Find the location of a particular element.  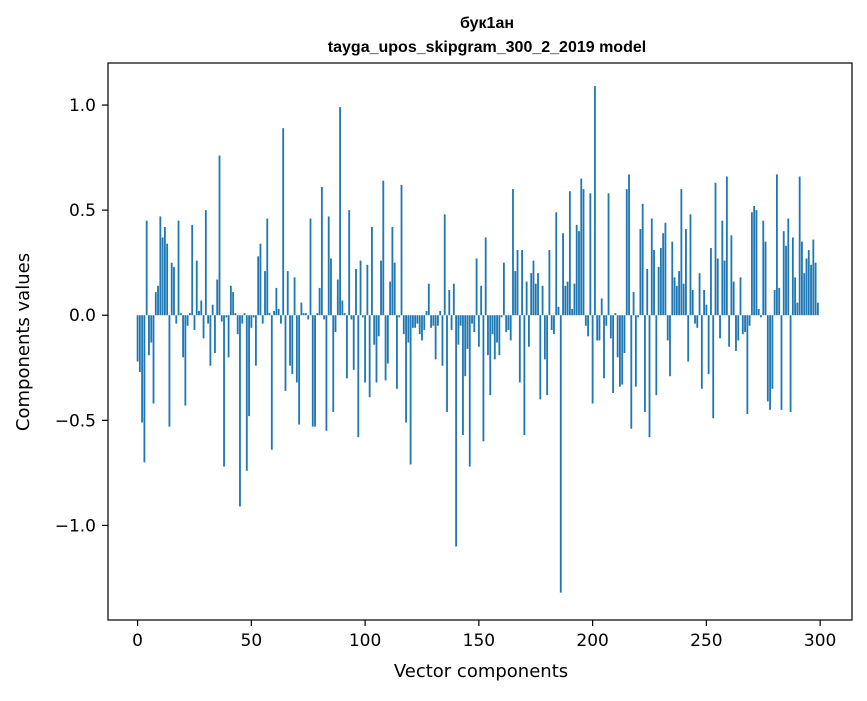

x-axis-label: Vector components is located at coordinates (481, 671).